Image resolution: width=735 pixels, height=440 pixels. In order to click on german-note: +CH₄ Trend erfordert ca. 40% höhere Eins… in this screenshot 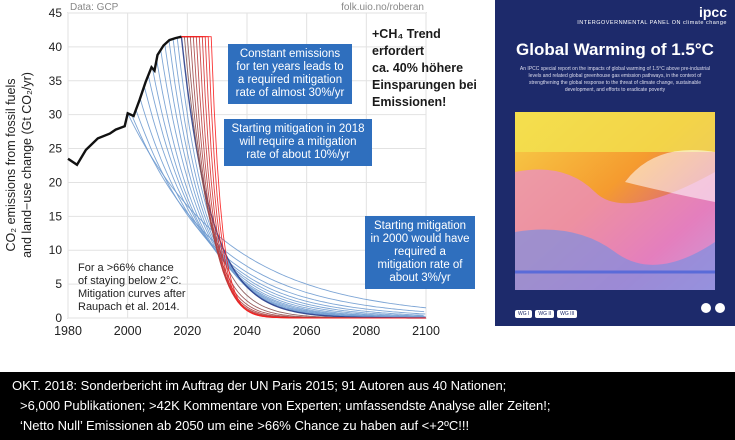, I will do `click(432, 68)`.